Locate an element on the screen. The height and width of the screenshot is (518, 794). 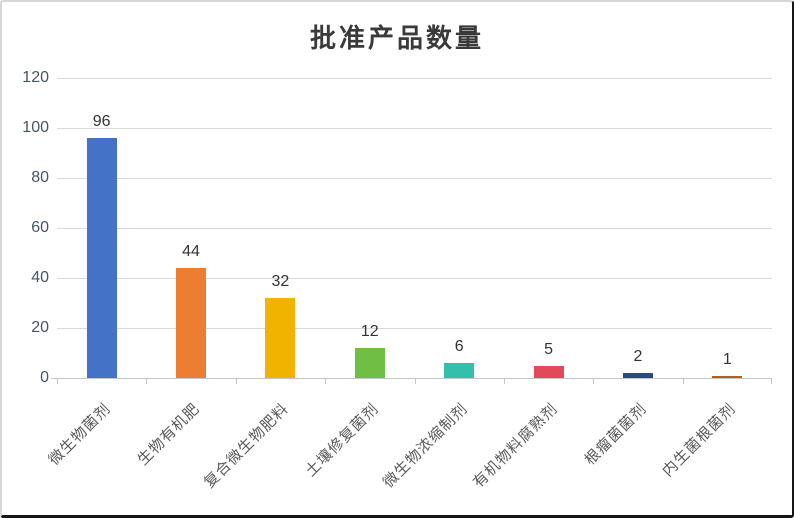
bar-value-label: 1 is located at coordinates (727, 359).